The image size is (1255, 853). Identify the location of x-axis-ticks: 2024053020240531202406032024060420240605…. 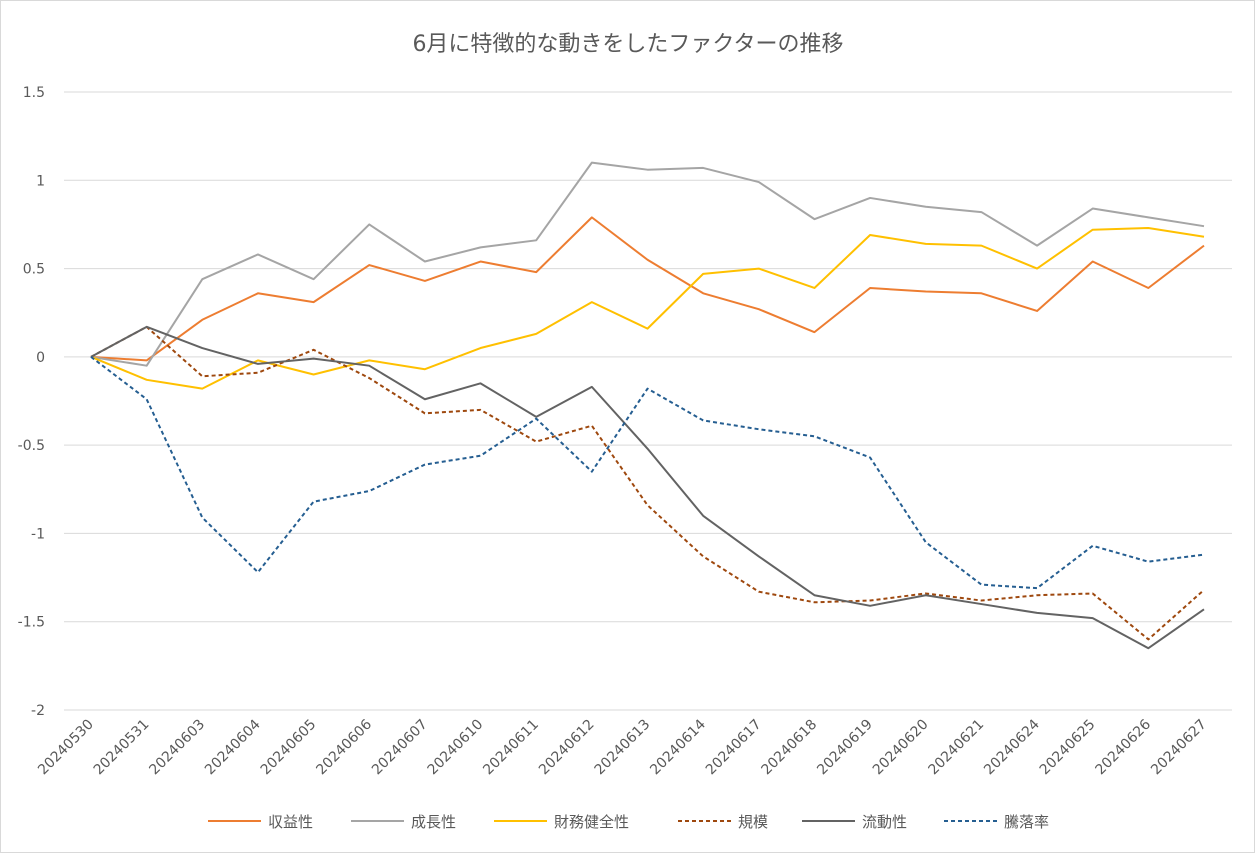
(622, 747).